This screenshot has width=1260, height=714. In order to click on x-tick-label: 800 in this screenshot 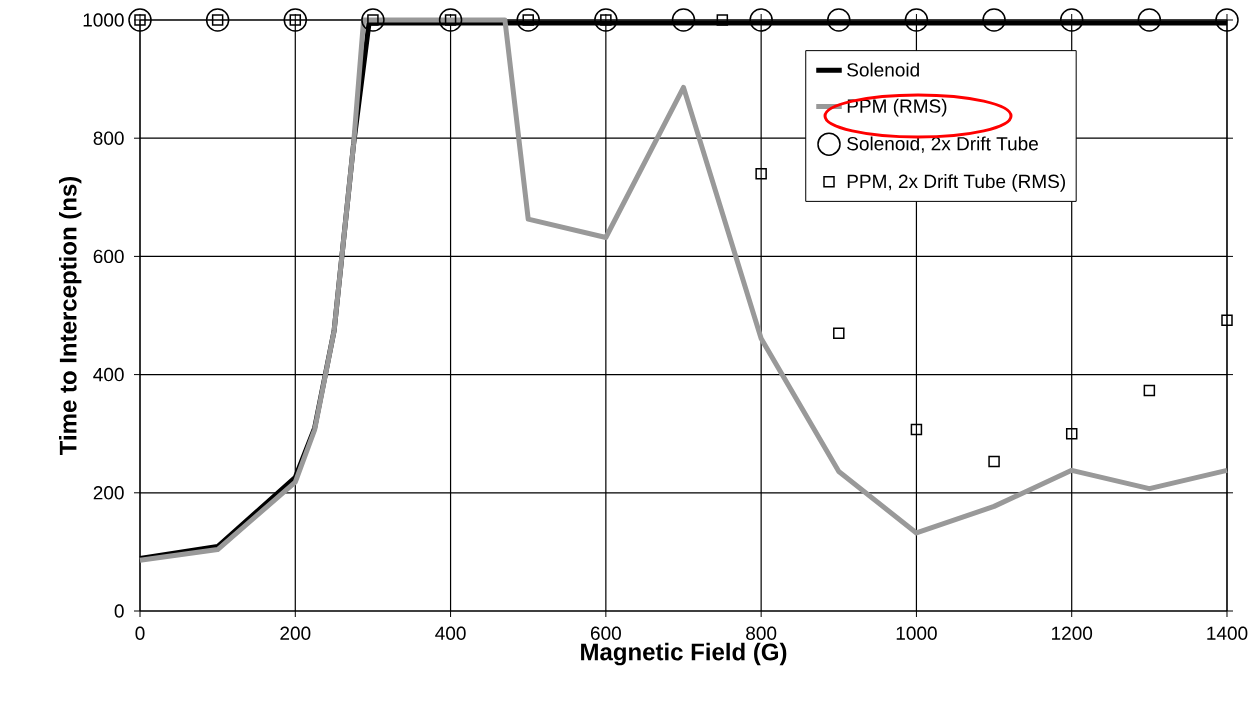, I will do `click(761, 633)`.